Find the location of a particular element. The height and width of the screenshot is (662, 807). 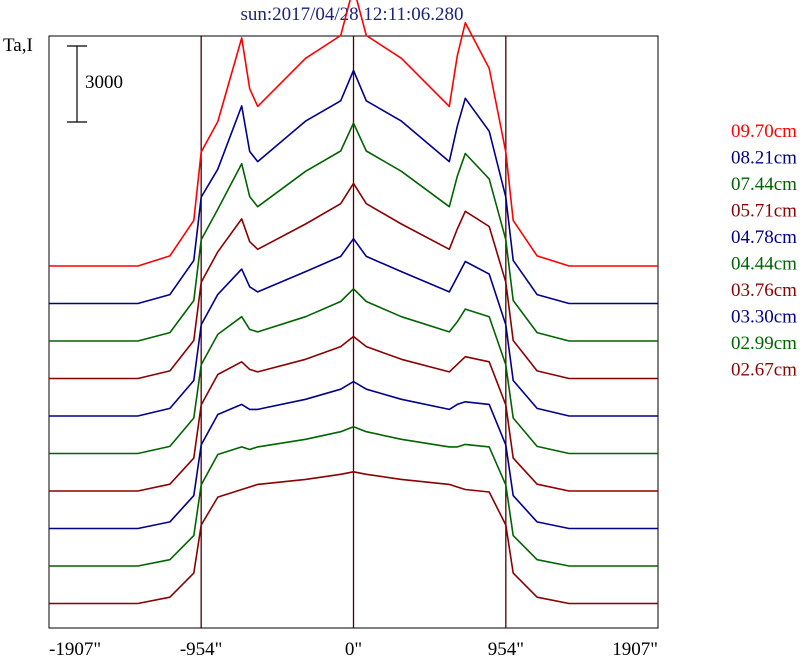

legend-entry: 08.21cm is located at coordinates (764, 158).